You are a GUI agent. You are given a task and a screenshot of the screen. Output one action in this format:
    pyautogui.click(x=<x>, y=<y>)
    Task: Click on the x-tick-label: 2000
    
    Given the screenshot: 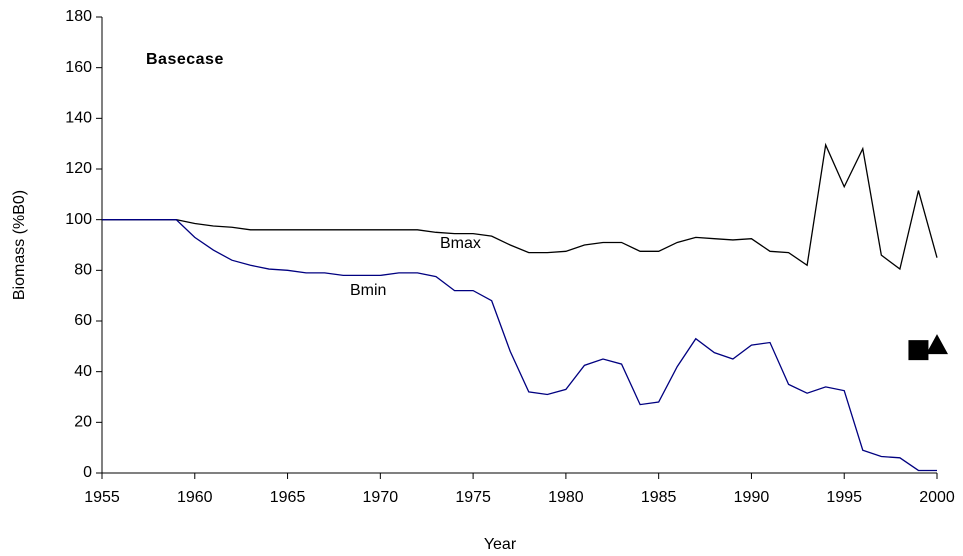 What is the action you would take?
    pyautogui.click(x=937, y=497)
    